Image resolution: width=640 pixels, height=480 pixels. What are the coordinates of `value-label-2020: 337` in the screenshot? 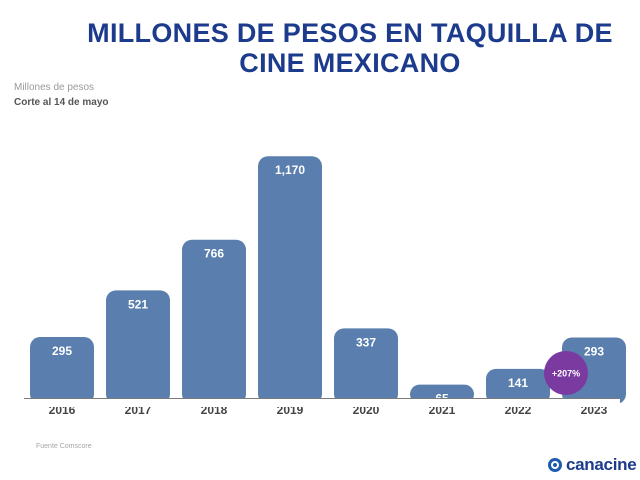 It's located at (366, 342).